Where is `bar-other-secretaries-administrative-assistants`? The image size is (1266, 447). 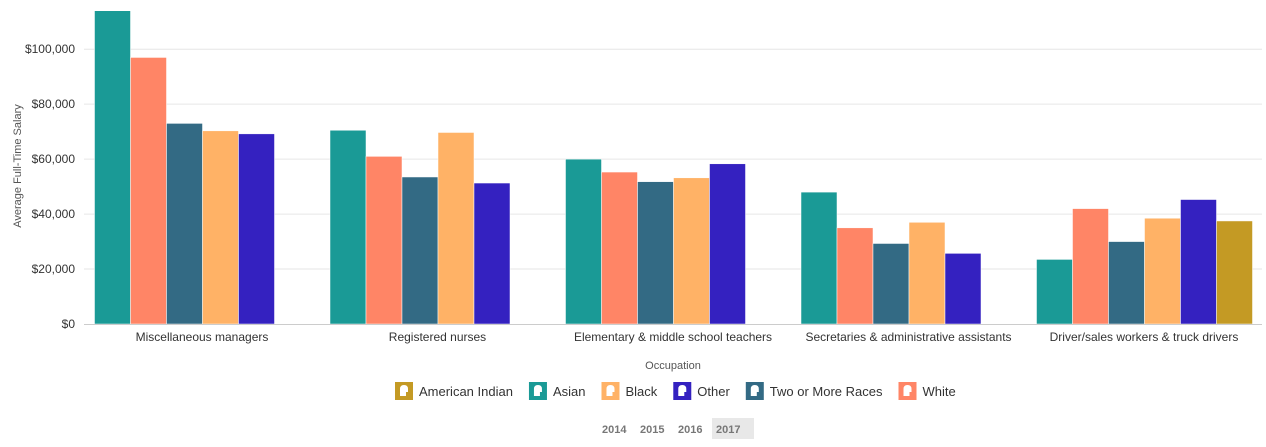
bar-other-secretaries-administrative-assistants is located at coordinates (963, 289).